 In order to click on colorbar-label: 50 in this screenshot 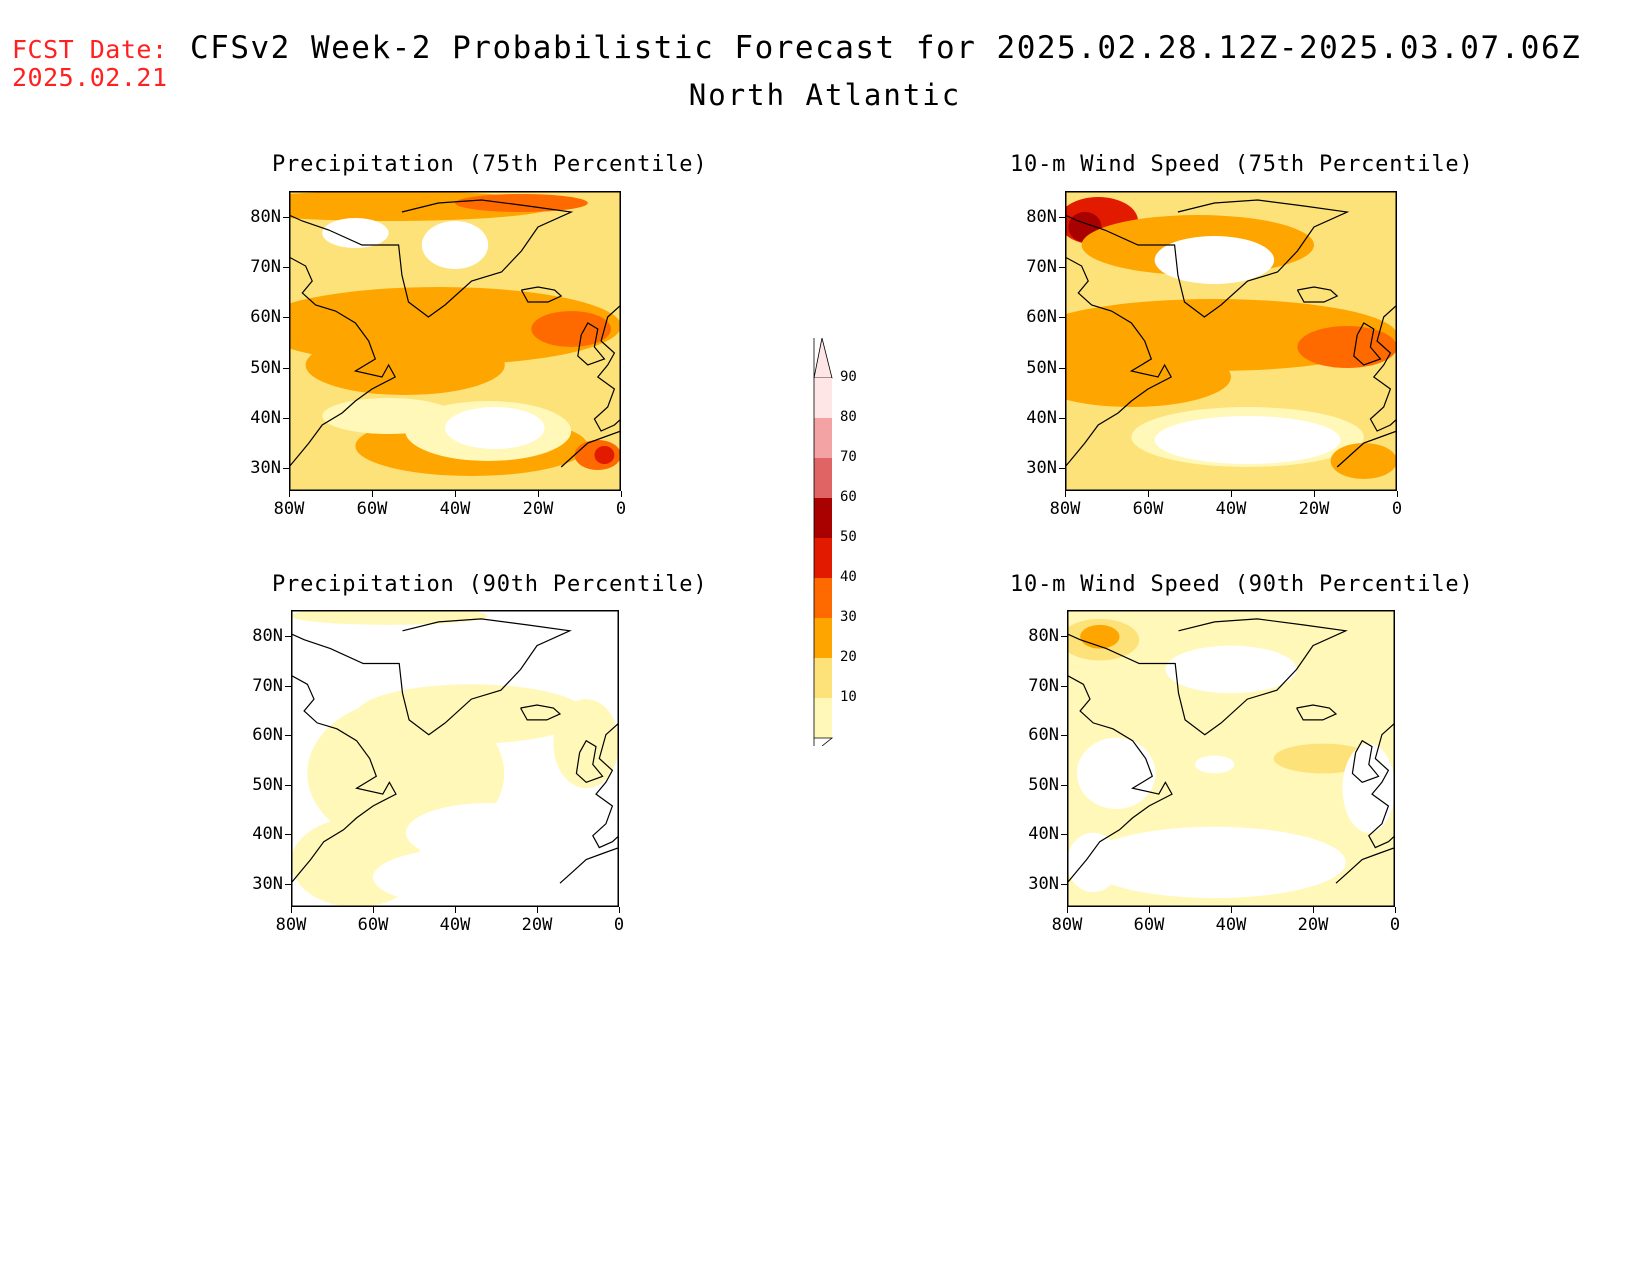, I will do `click(848, 537)`.